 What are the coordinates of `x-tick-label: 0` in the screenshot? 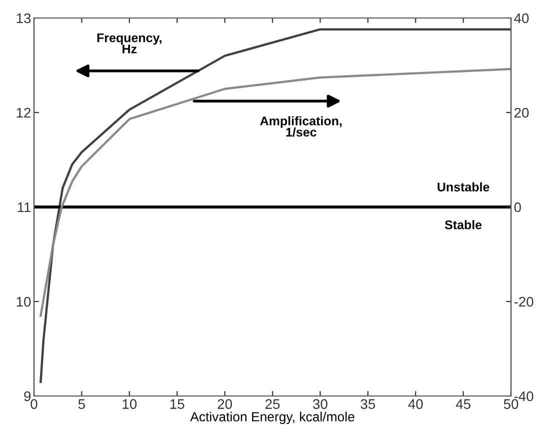 It's located at (34, 404).